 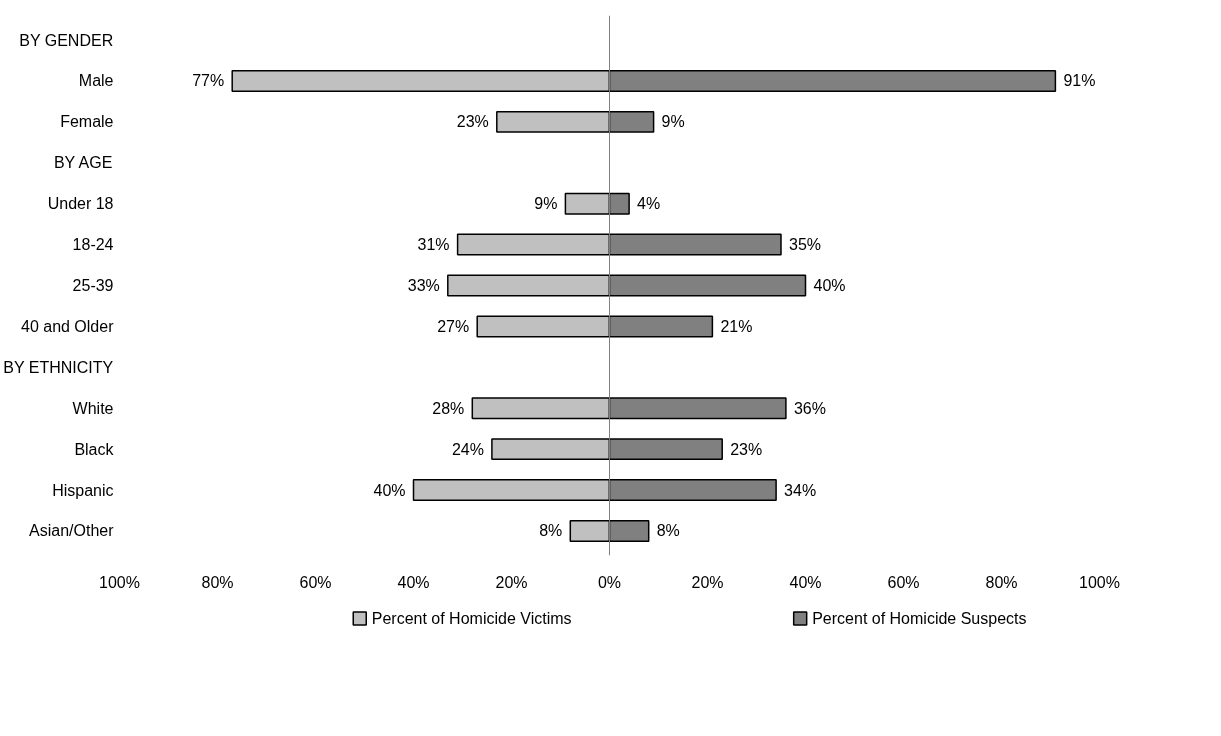 What do you see at coordinates (94, 449) in the screenshot?
I see `y-tick-label: Black` at bounding box center [94, 449].